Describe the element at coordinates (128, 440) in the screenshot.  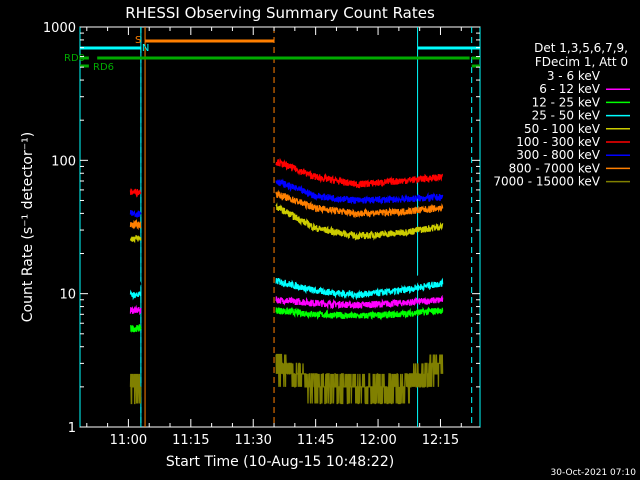
I see `x-tick-label: 11:00` at that location.